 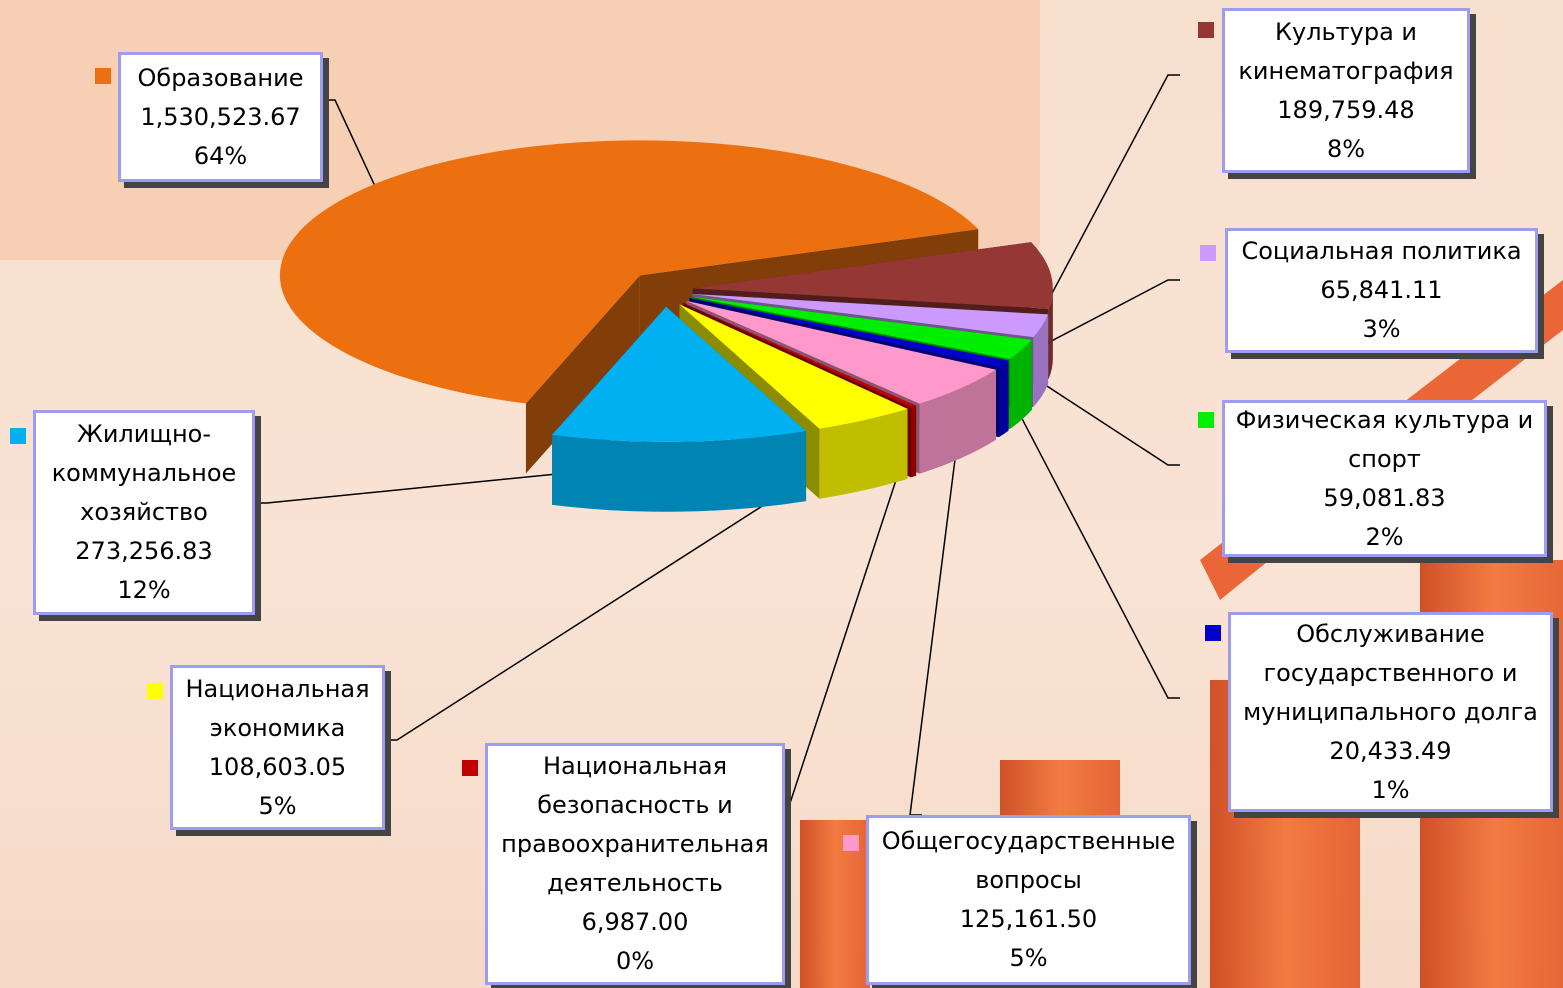 I want to click on value-label: 6,987.00, so click(x=635, y=922).